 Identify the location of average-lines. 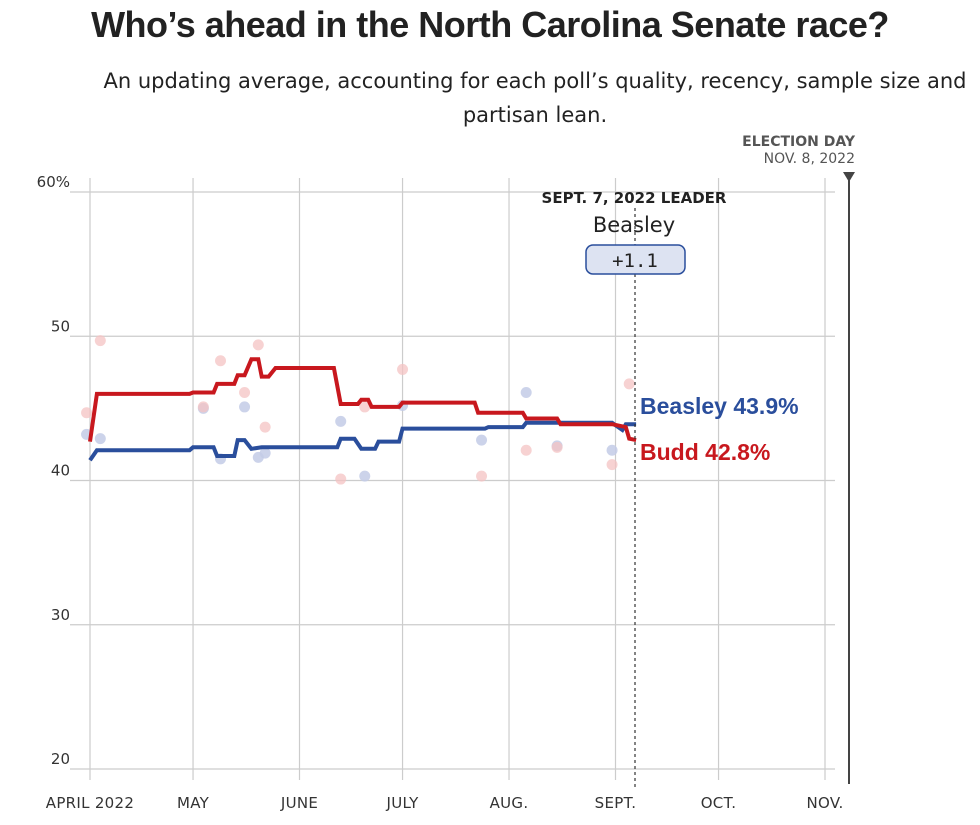
(362, 409).